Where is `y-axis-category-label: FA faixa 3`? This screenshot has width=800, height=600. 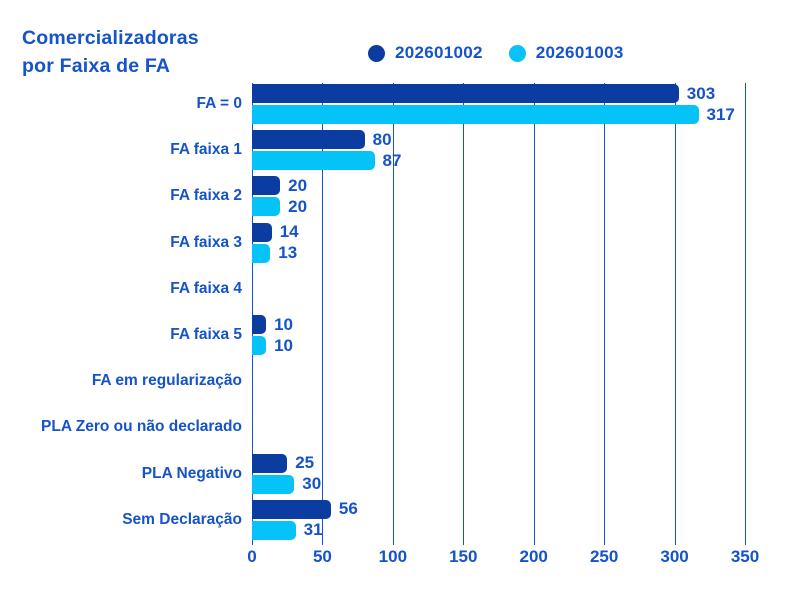 y-axis-category-label: FA faixa 3 is located at coordinates (206, 242).